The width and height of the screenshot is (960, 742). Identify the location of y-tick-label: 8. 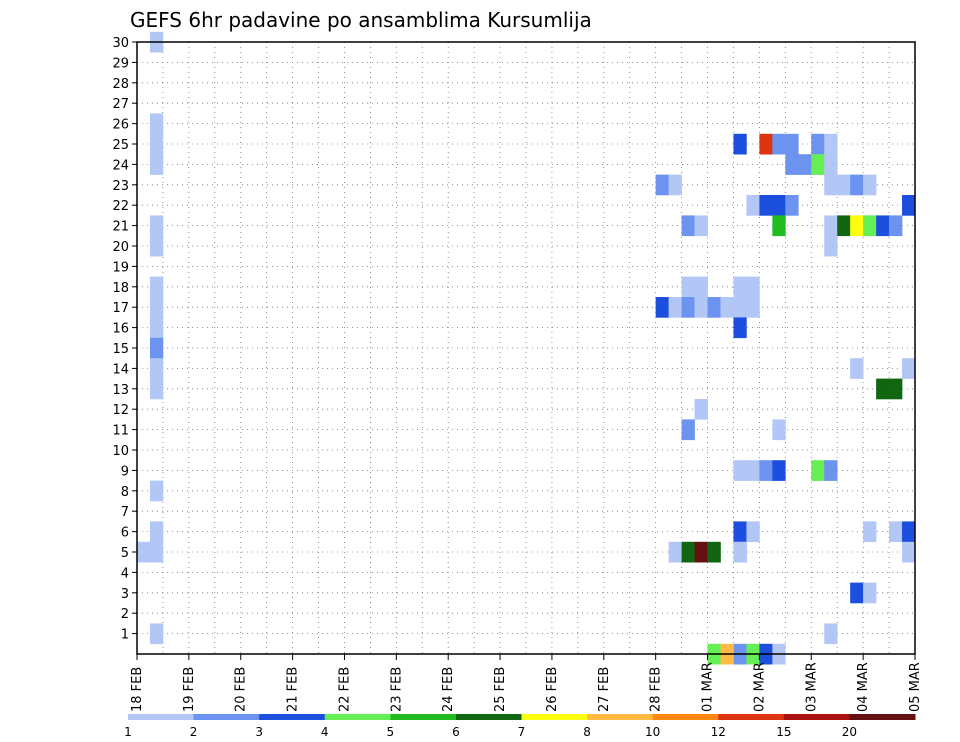
(125, 492).